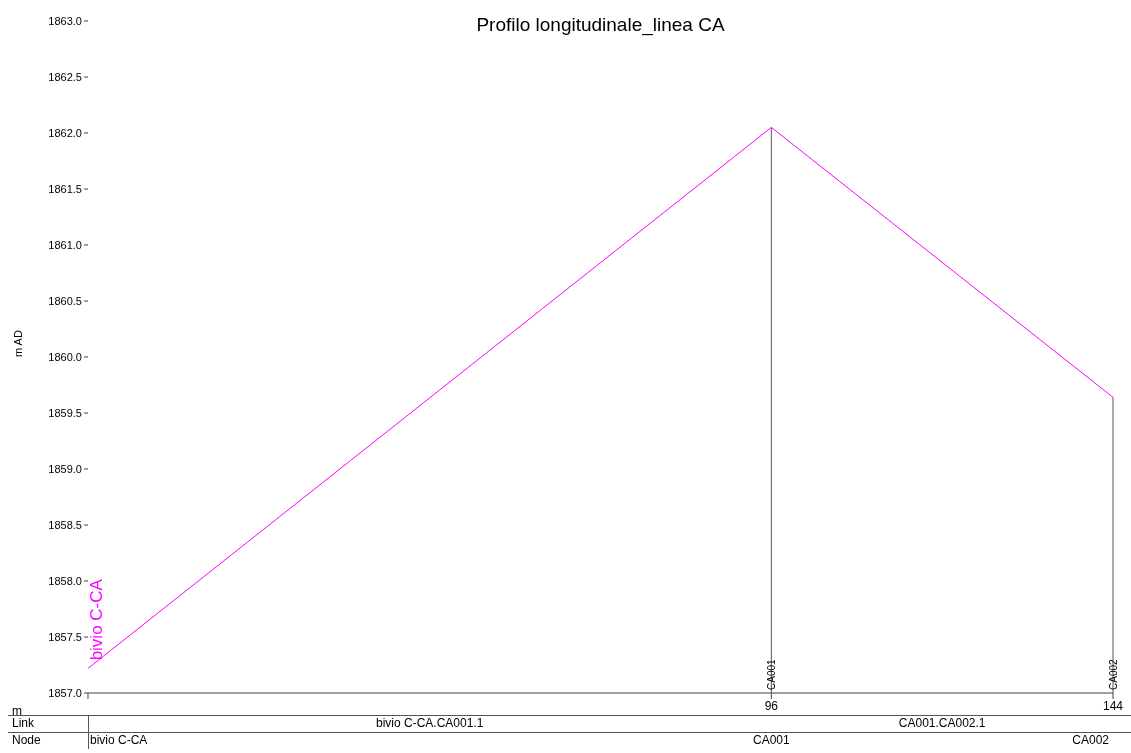 This screenshot has height=753, width=1131. Describe the element at coordinates (65, 636) in the screenshot. I see `y-tick-label: 1857.5` at that location.